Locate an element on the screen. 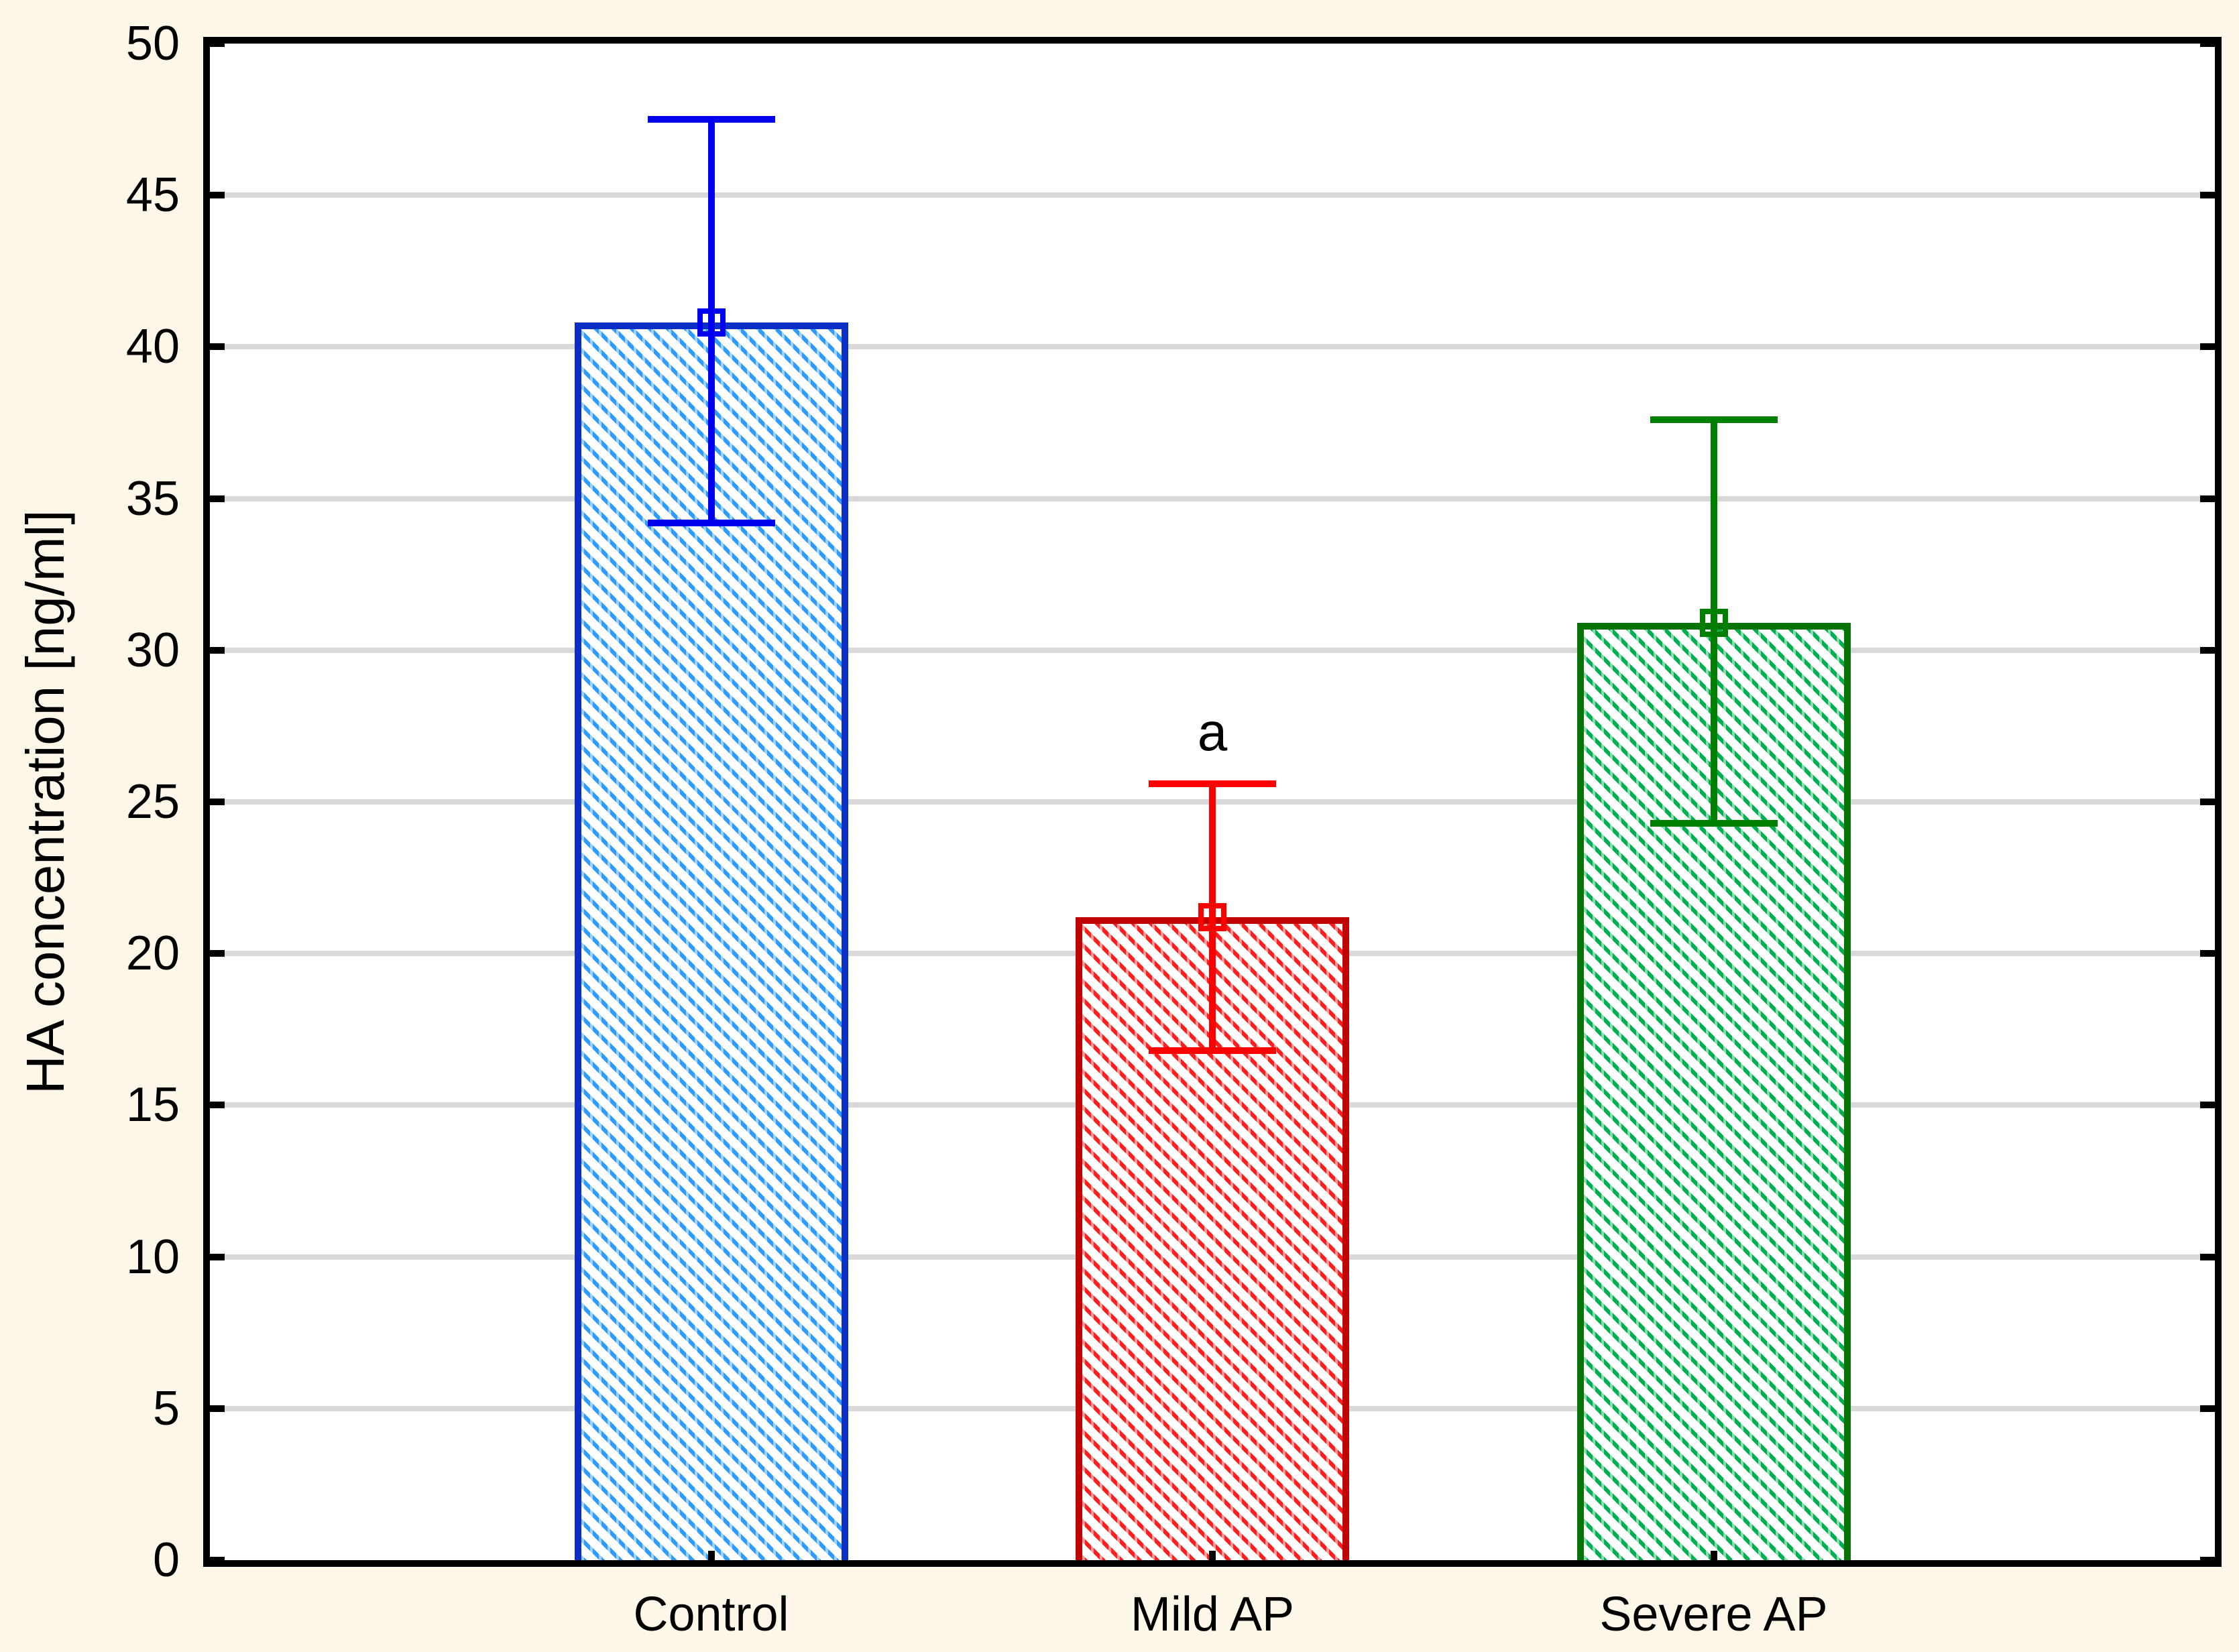 This screenshot has width=2239, height=1652. y-tick-label-40: 40 is located at coordinates (152, 347).